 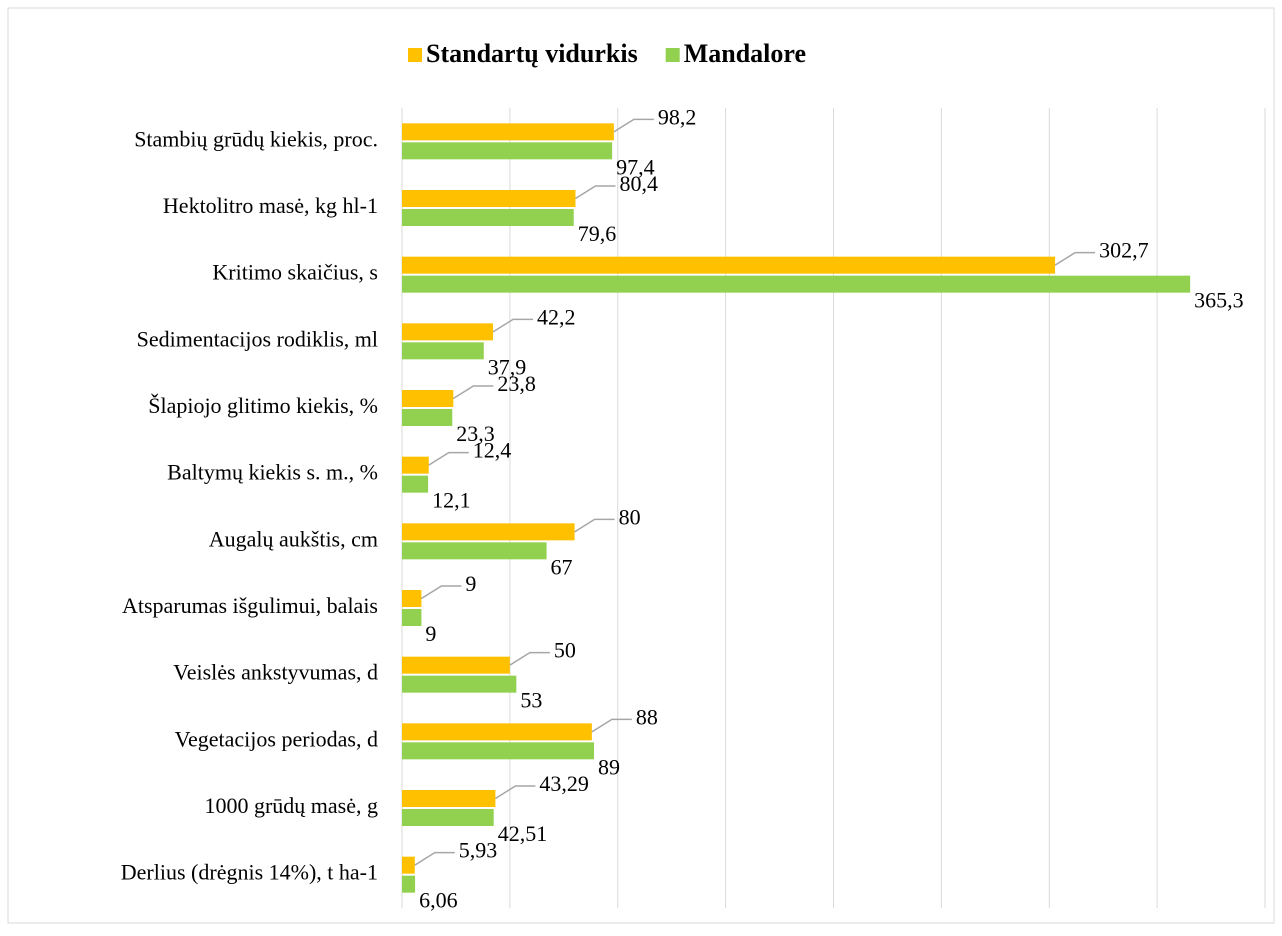 What do you see at coordinates (293, 538) in the screenshot?
I see `category-label: Augalų aukštis, cm` at bounding box center [293, 538].